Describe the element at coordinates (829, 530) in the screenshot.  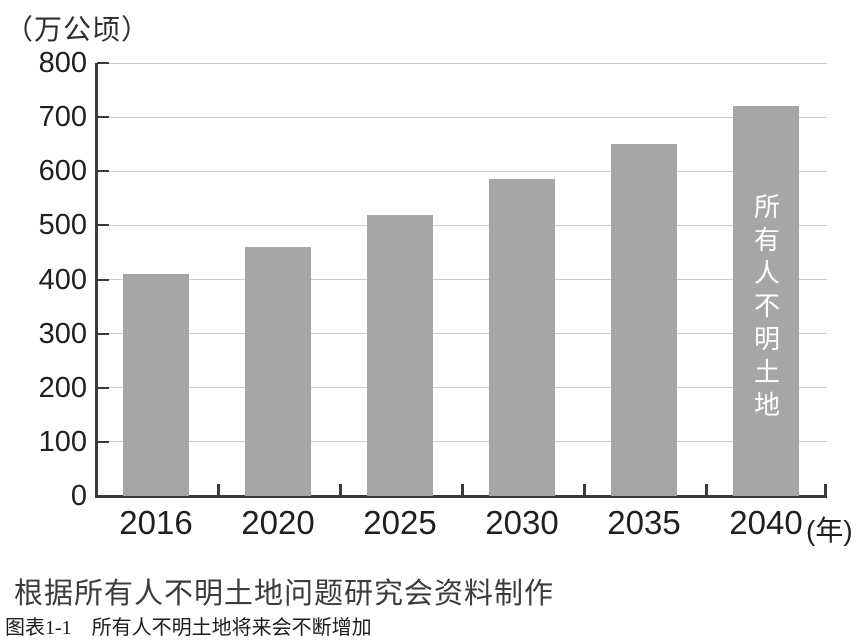
I see `x-axis-unit-suffix: (年)` at that location.